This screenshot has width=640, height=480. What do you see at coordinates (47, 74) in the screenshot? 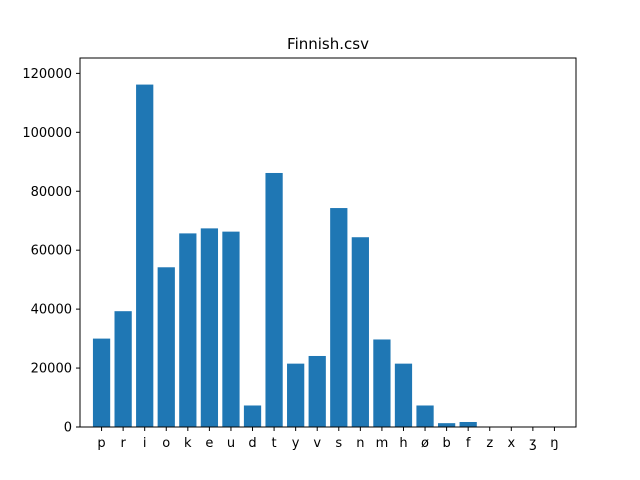
I see `y-tick-label: 120000` at bounding box center [47, 74].